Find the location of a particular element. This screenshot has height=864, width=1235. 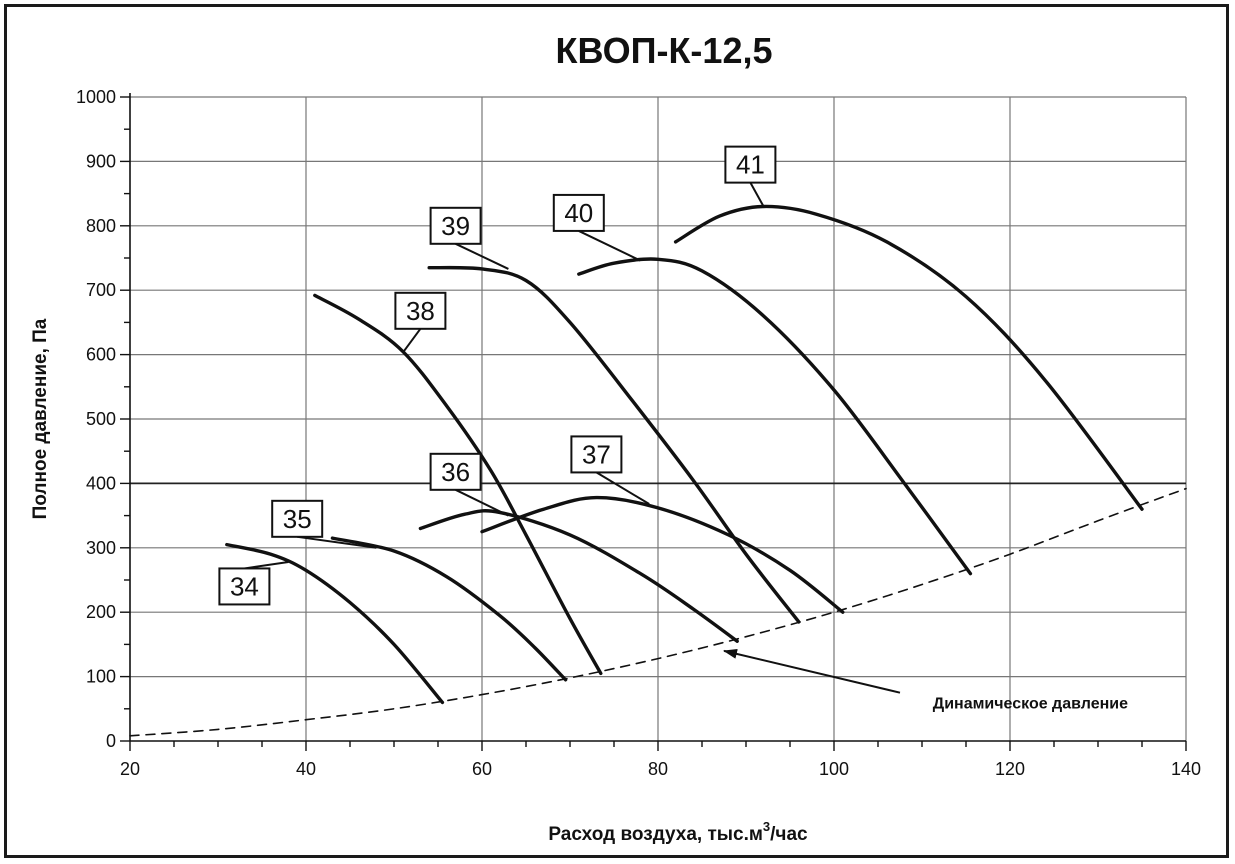

callout-35: 35 is located at coordinates (324, 524).